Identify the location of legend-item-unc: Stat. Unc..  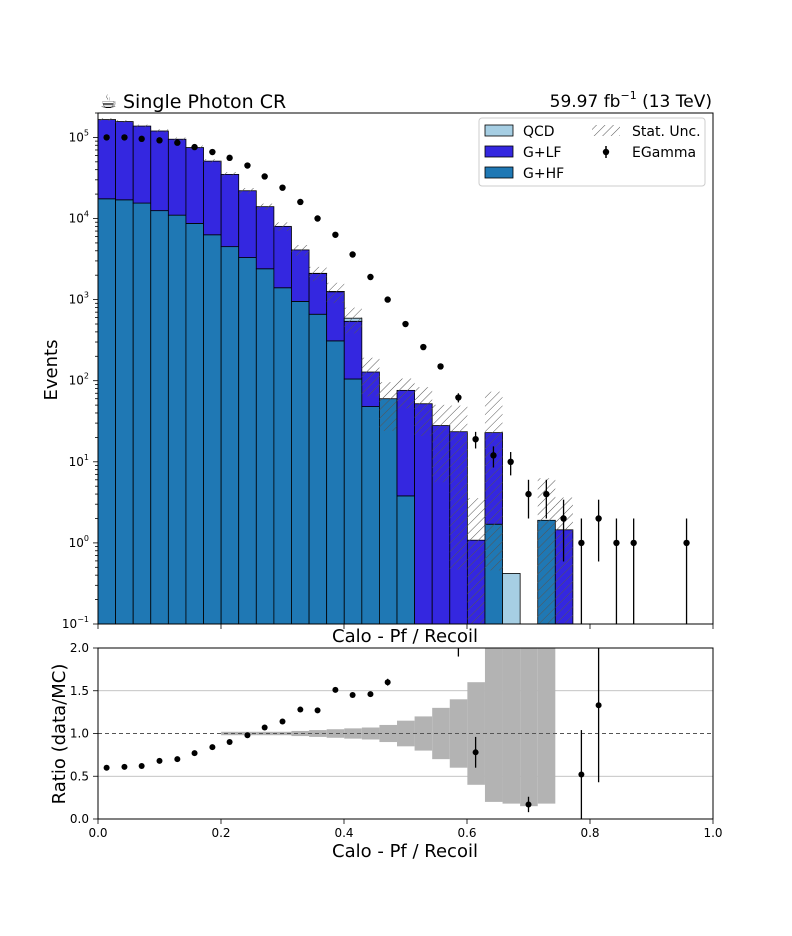
(646, 132).